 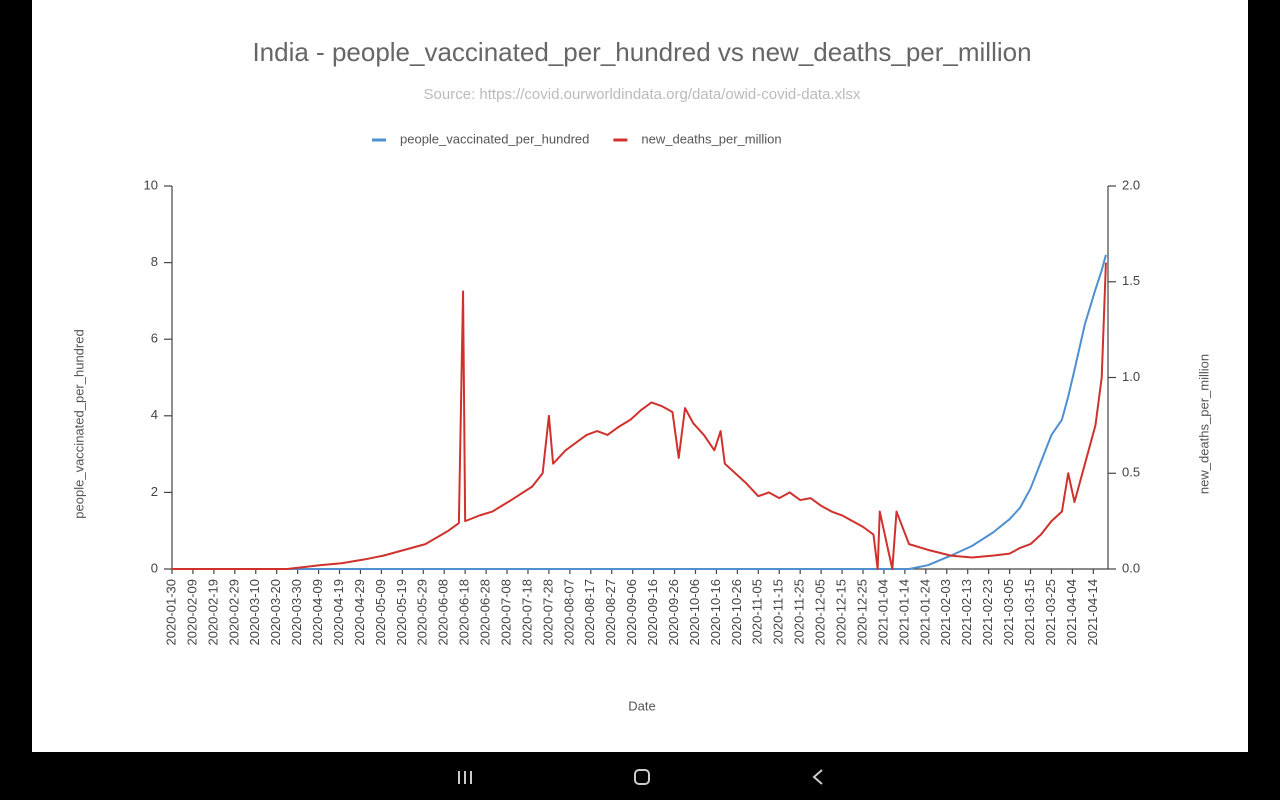 I want to click on y-tick-label: 2, so click(x=154, y=491).